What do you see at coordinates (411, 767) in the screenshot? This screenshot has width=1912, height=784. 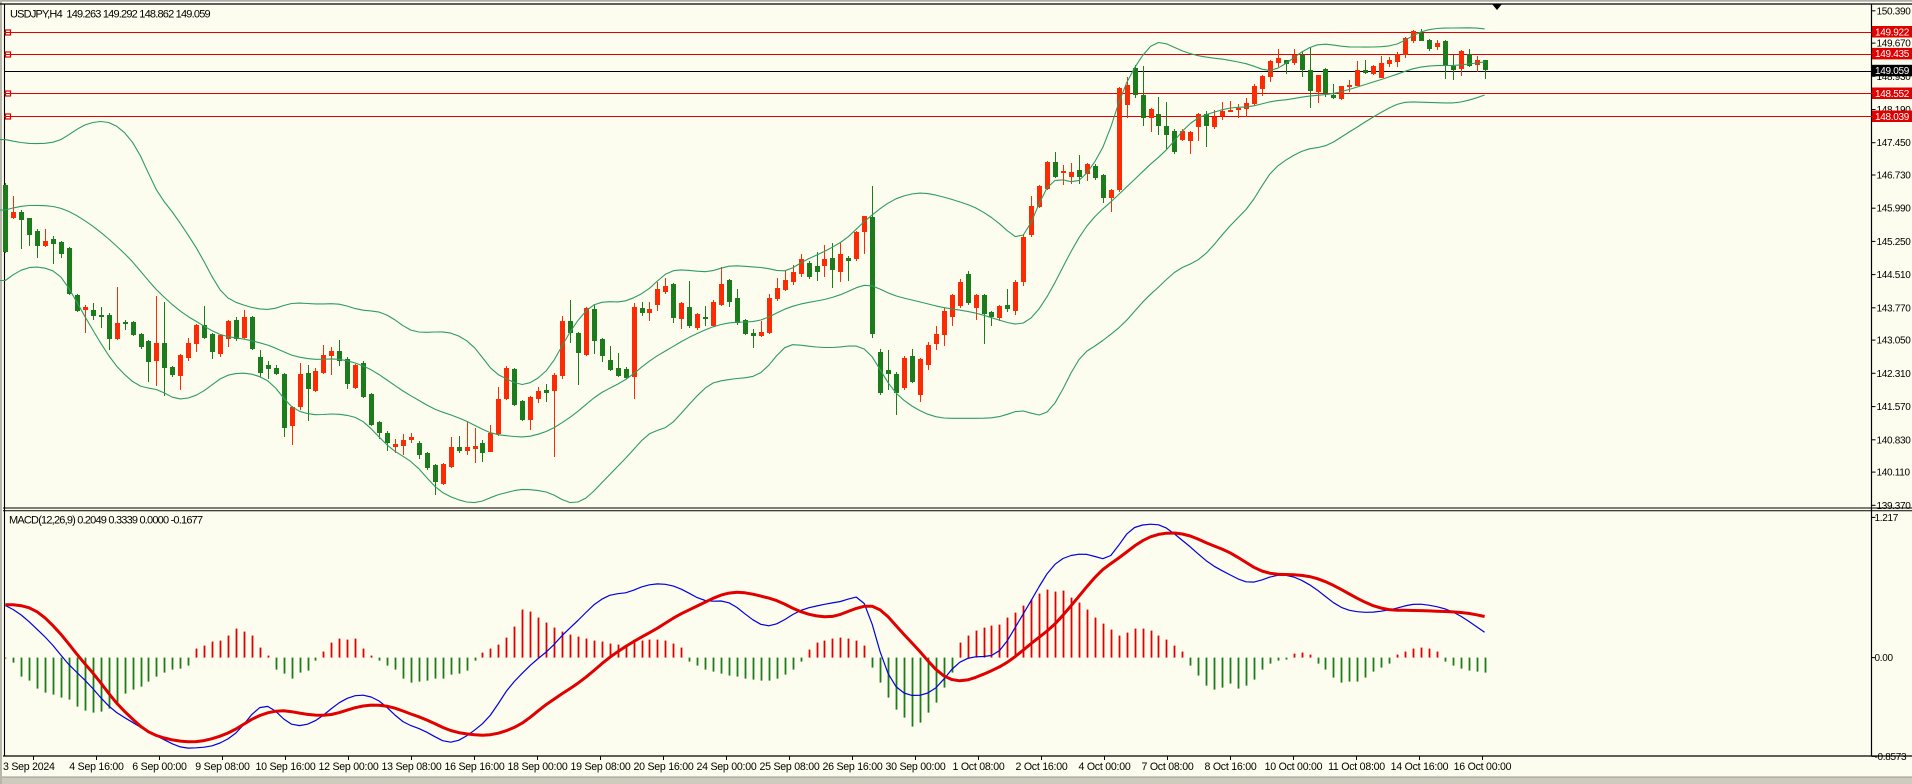 I see `svg-text: 13 Sep 08:00` at bounding box center [411, 767].